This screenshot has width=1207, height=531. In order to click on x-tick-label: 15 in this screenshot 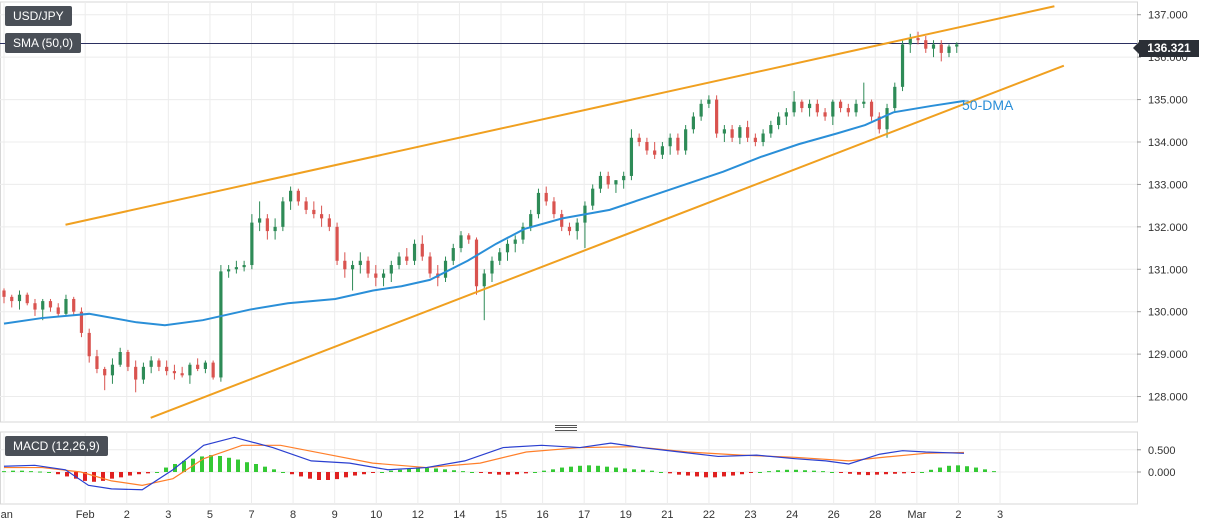, I will do `click(501, 515)`.